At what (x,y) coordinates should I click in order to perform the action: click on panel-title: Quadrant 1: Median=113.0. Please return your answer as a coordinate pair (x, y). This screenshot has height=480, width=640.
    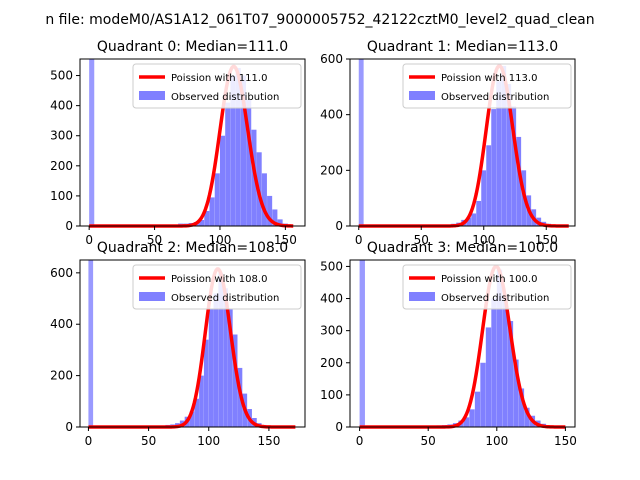
    Looking at the image, I should click on (462, 47).